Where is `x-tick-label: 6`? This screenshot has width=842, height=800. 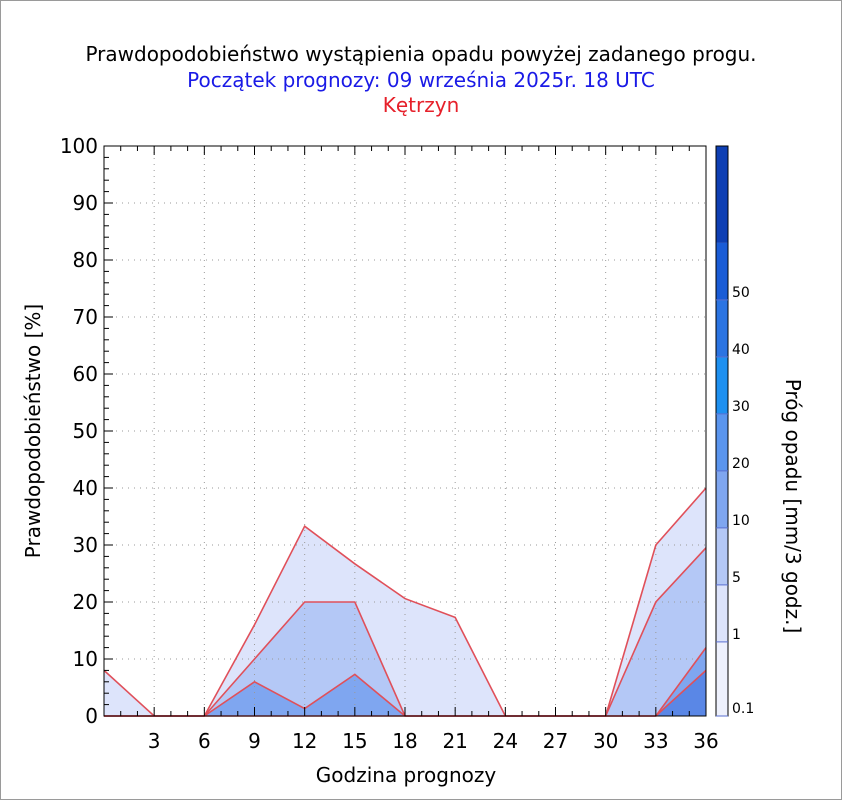
x-tick-label: 6 is located at coordinates (204, 741).